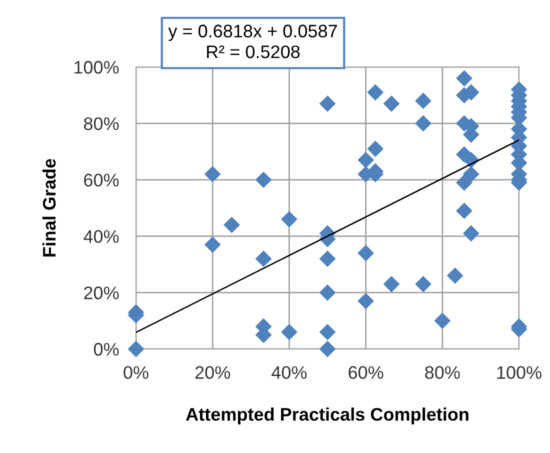 The height and width of the screenshot is (453, 550). I want to click on x-tick-label: 60%, so click(366, 372).